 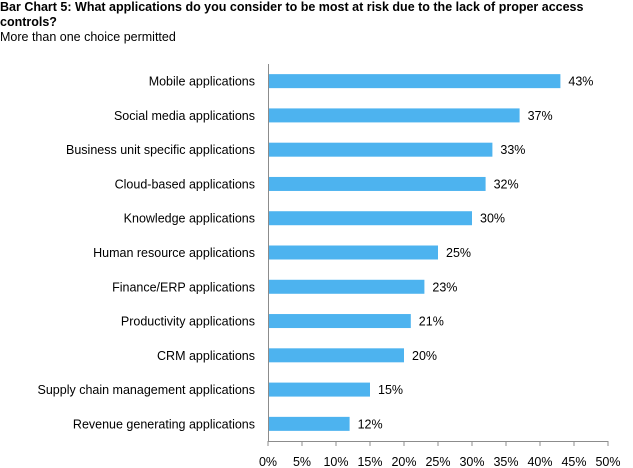 What do you see at coordinates (202, 82) in the screenshot?
I see `category-label: Mobile applications` at bounding box center [202, 82].